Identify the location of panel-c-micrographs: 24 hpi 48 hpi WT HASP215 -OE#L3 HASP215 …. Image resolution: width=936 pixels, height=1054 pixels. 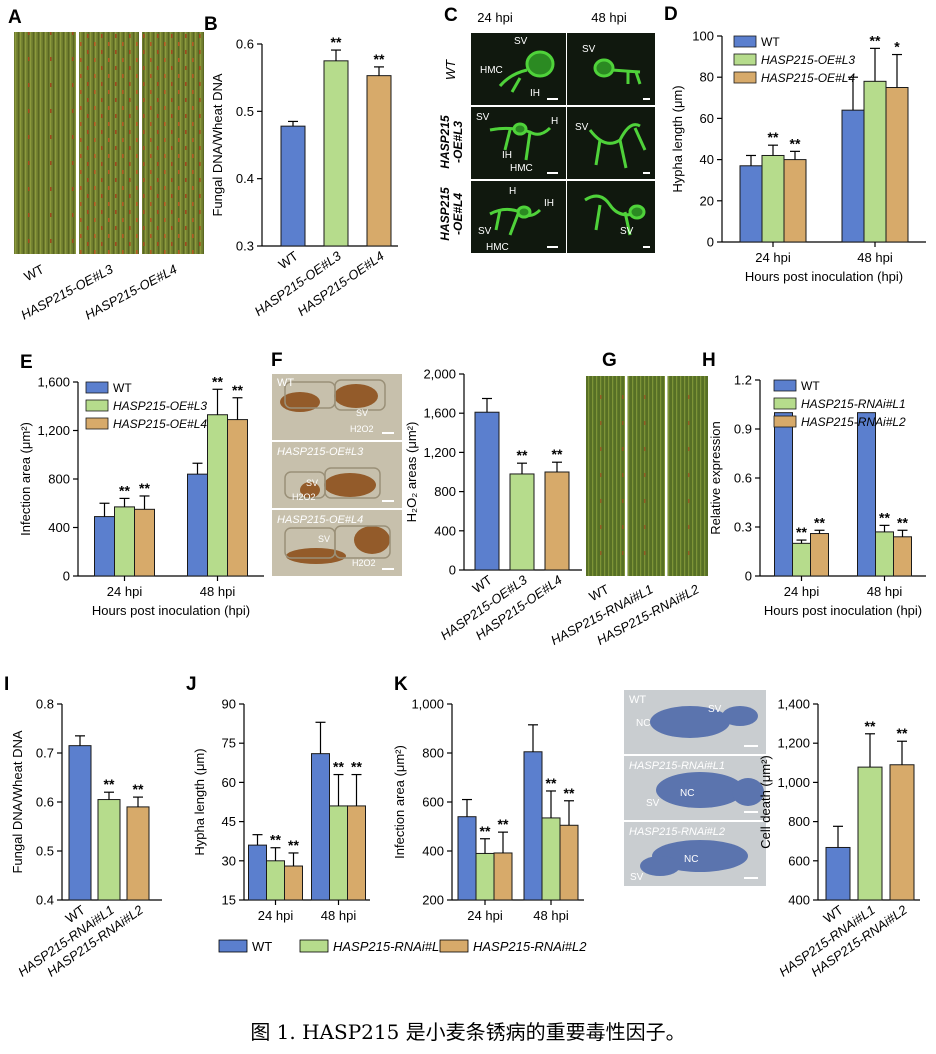
(546, 131).